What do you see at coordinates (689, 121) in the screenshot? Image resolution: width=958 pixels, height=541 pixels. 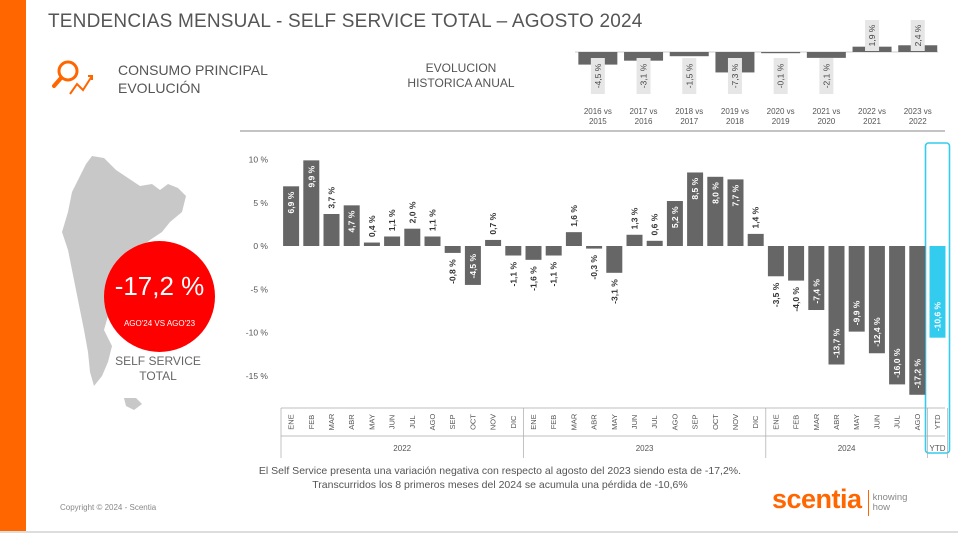 I see `annual-category-label-year: 2017` at bounding box center [689, 121].